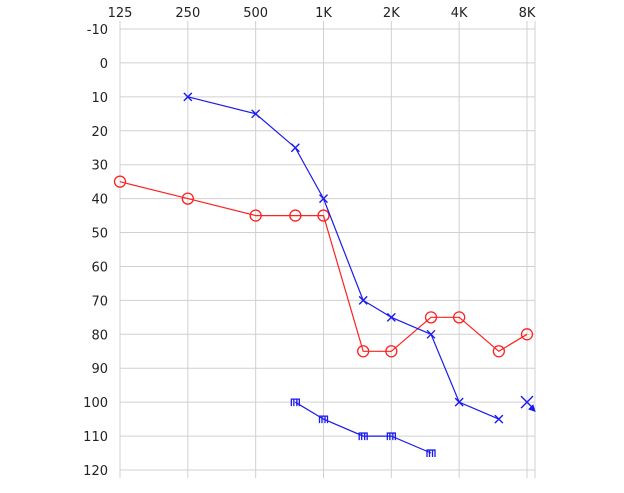 This screenshot has height=493, width=624. What do you see at coordinates (95, 437) in the screenshot?
I see `y-tick-label: 110` at bounding box center [95, 437].